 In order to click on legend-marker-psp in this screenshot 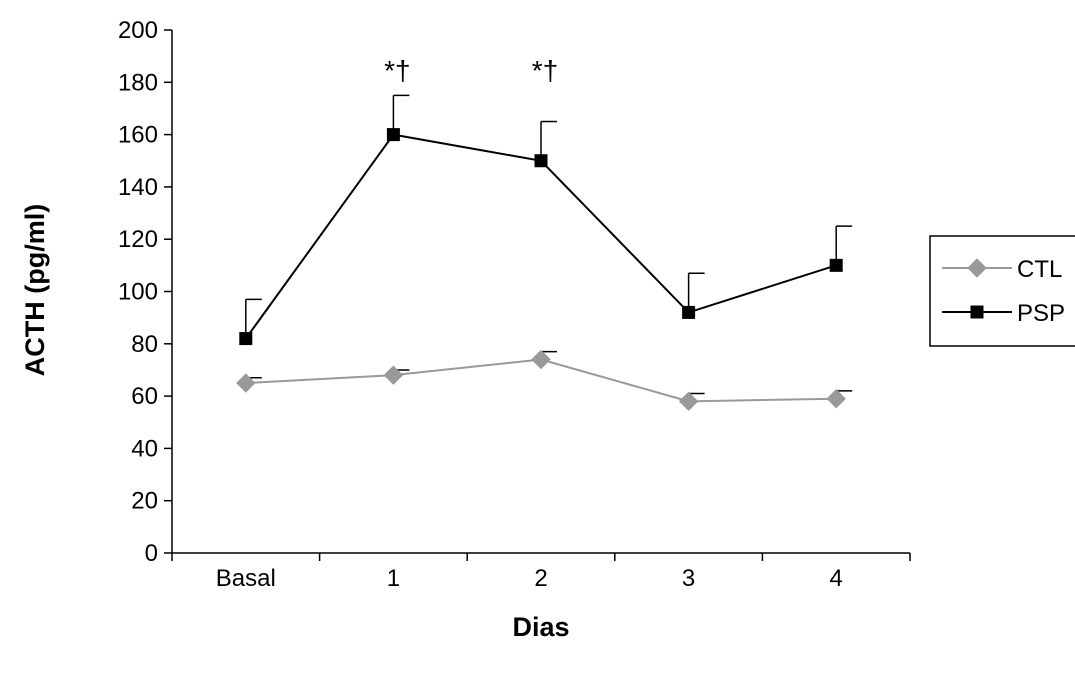, I will do `click(977, 312)`.